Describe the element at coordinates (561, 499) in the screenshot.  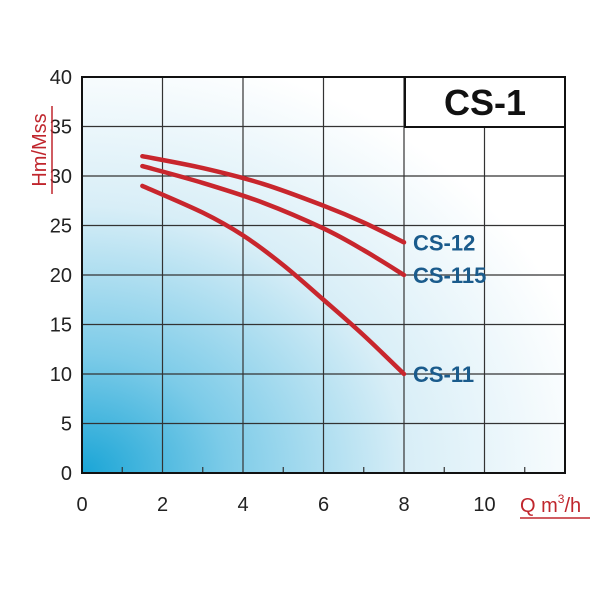
I see `x-axis-label-sup: 3` at that location.